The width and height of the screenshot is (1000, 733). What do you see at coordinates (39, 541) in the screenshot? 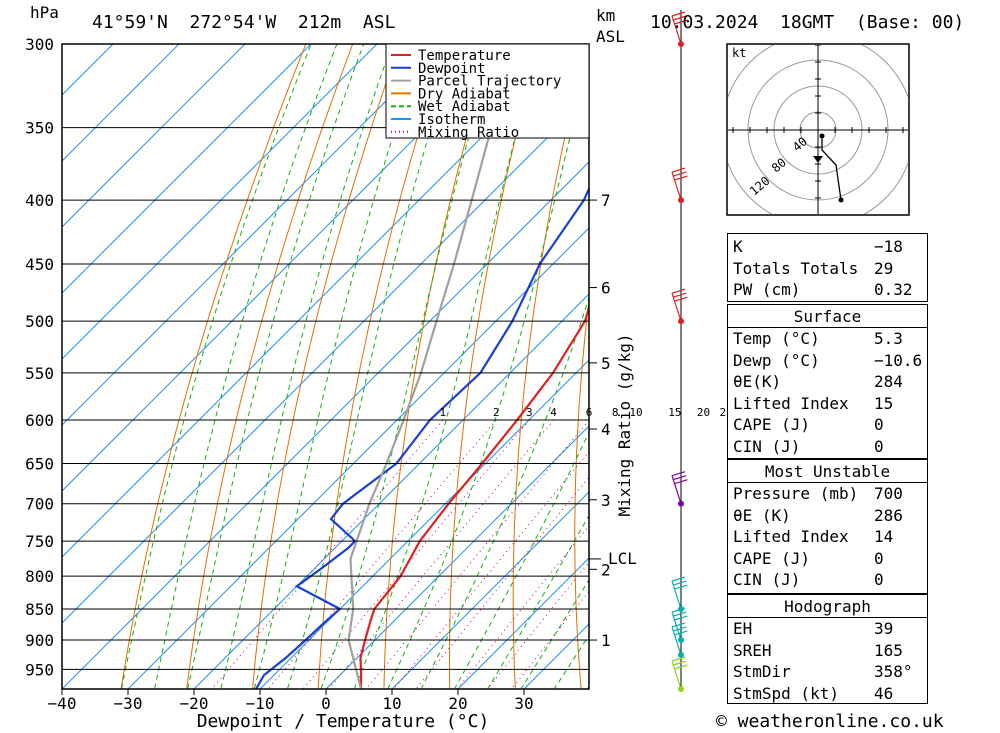
I see `pressure-tick-label: 750` at bounding box center [39, 541].